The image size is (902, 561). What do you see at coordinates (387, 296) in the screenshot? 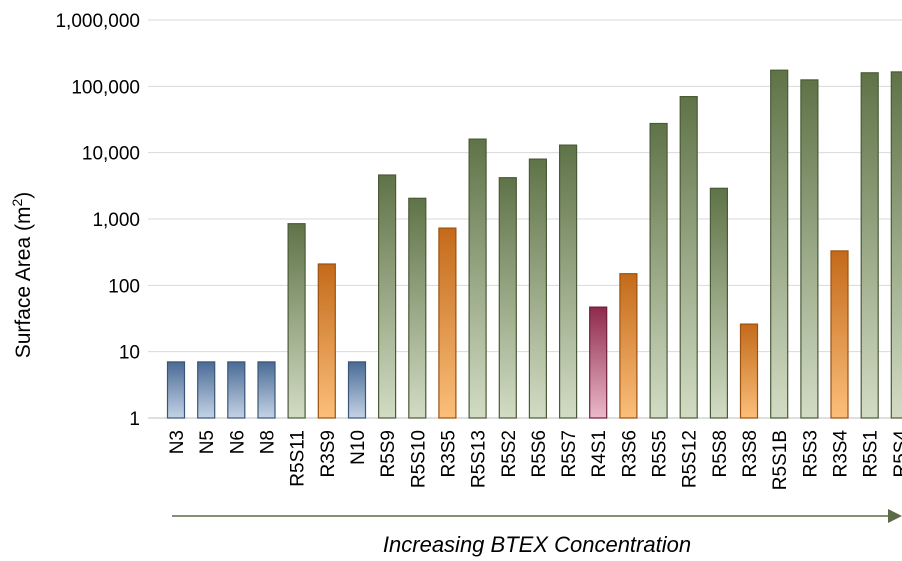
I see `bar-r5s9` at bounding box center [387, 296].